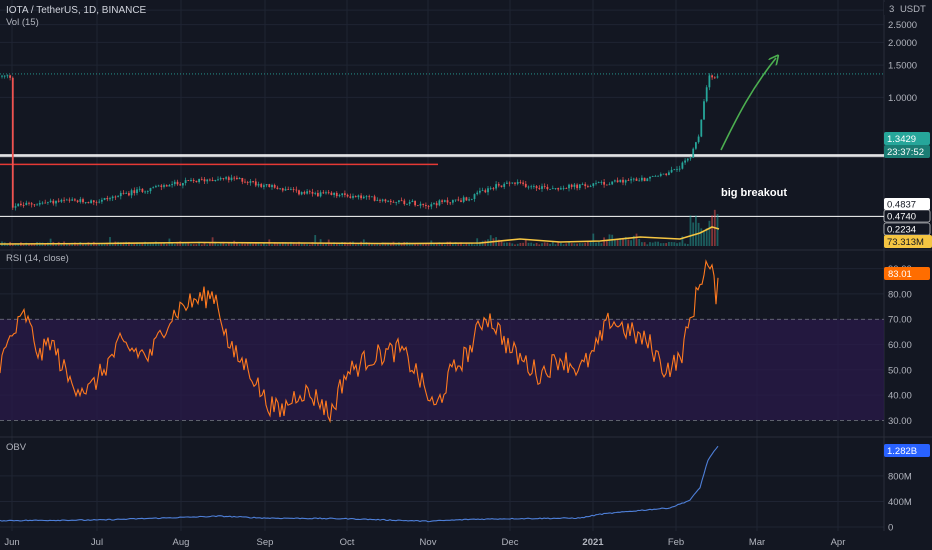 The image size is (932, 550). I want to click on price-tick-label: 1.0000, so click(902, 98).